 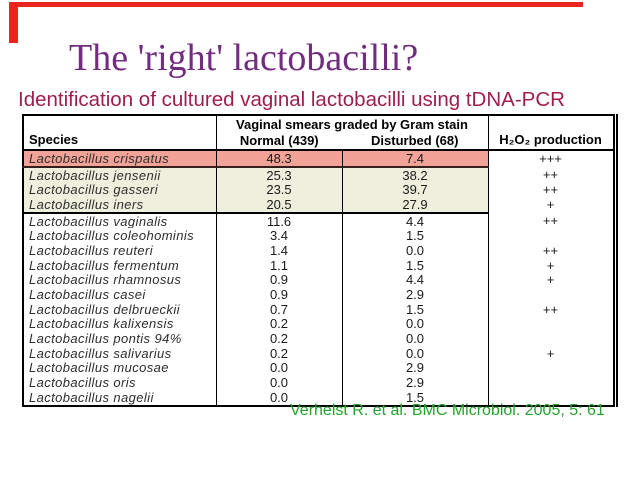 What do you see at coordinates (415, 190) in the screenshot?
I see `disturbed-value-cell: 39.7` at bounding box center [415, 190].